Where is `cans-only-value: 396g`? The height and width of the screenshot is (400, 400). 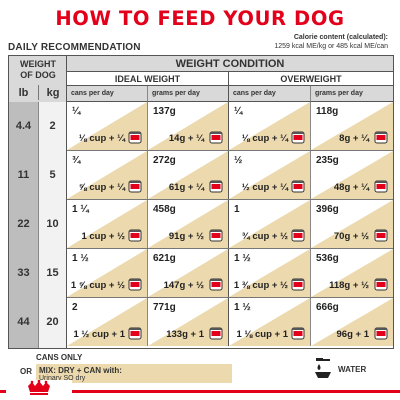
cans-only-value: 396g is located at coordinates (327, 209).